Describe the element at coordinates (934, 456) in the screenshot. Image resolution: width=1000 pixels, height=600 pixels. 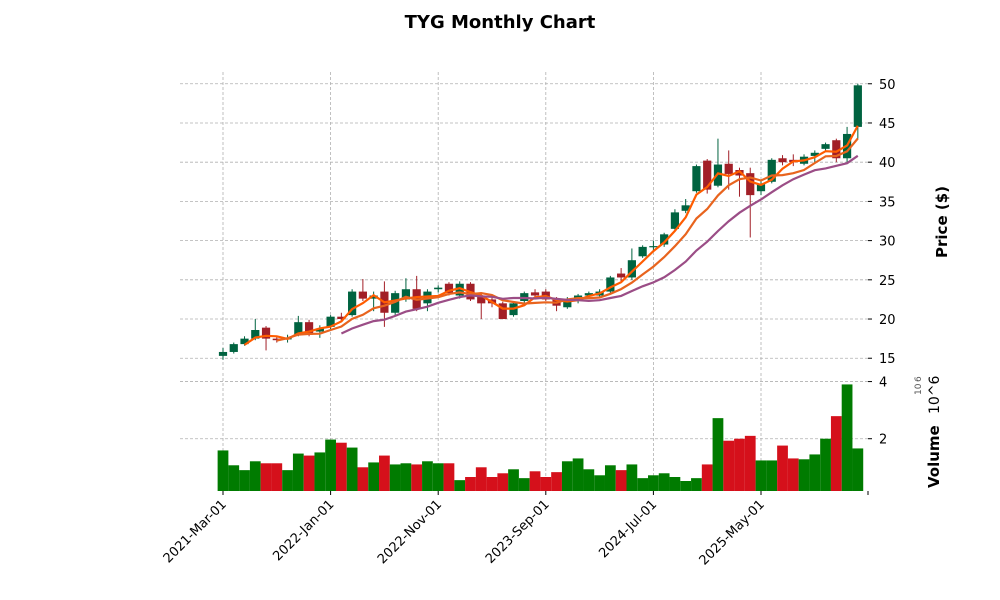
I see `volume-axis-label: Volume` at that location.